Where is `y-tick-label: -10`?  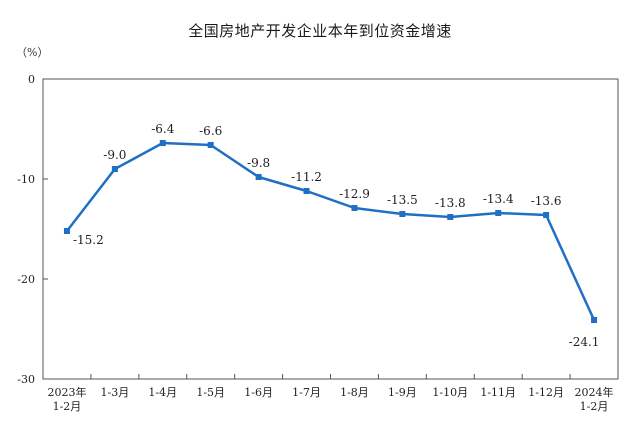 y-tick-label: -10 is located at coordinates (26, 179).